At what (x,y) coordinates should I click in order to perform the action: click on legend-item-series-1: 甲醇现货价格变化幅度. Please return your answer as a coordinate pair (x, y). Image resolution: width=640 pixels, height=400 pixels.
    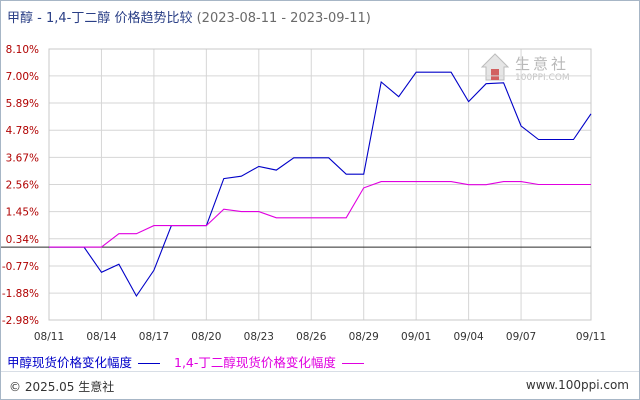
    Looking at the image, I should click on (85, 362).